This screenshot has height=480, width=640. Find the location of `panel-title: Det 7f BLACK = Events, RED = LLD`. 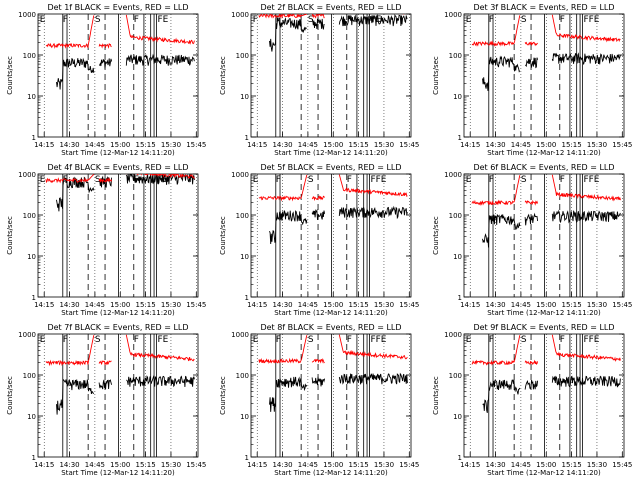

panel-title: Det 7f BLACK = Events, RED = LLD is located at coordinates (117, 327).